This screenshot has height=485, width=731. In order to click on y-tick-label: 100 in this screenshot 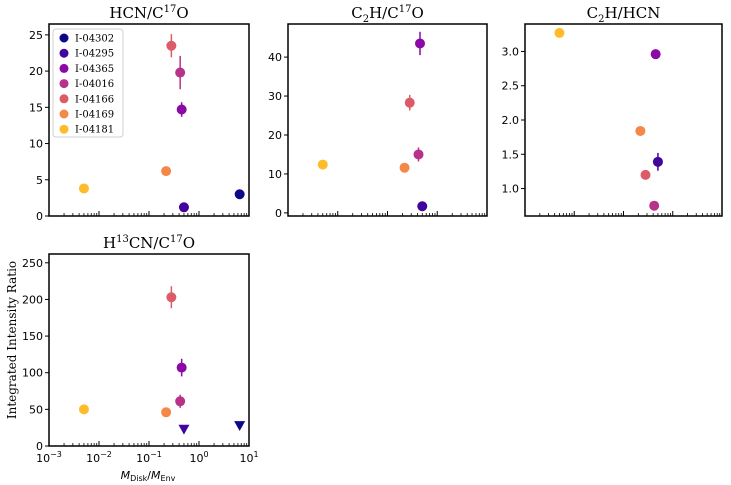, I will do `click(32, 373)`.